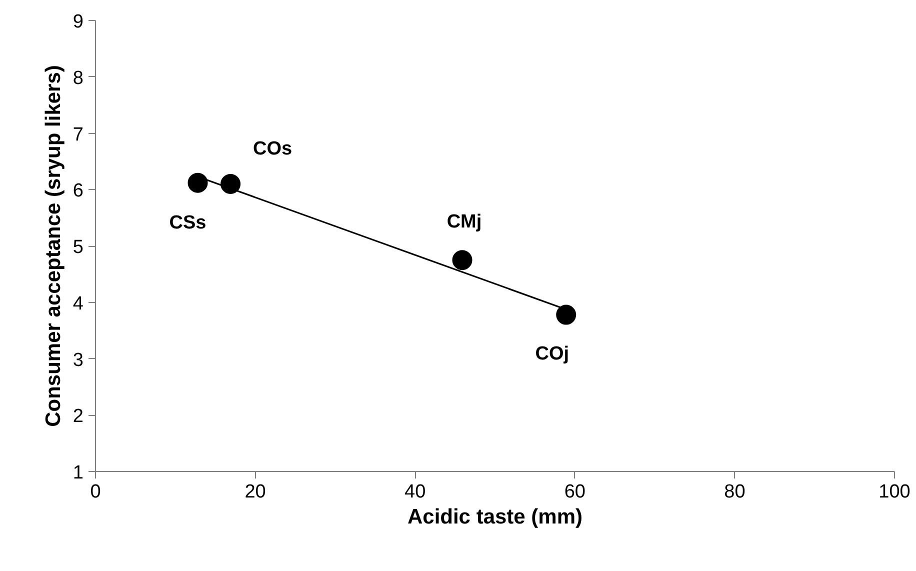  Describe the element at coordinates (78, 135) in the screenshot. I see `y-tick-label: 7` at that location.